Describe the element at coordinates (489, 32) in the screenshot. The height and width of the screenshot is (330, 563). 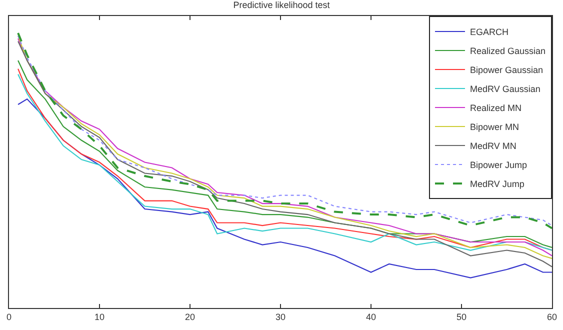
I see `legend-label: EGARCH` at that location.